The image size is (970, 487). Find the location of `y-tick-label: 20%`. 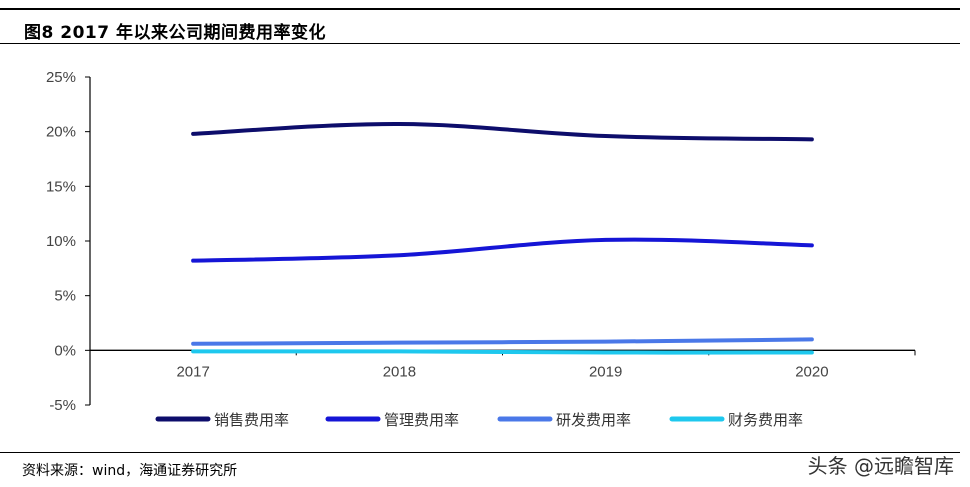

y-tick-label: 20% is located at coordinates (61, 132).